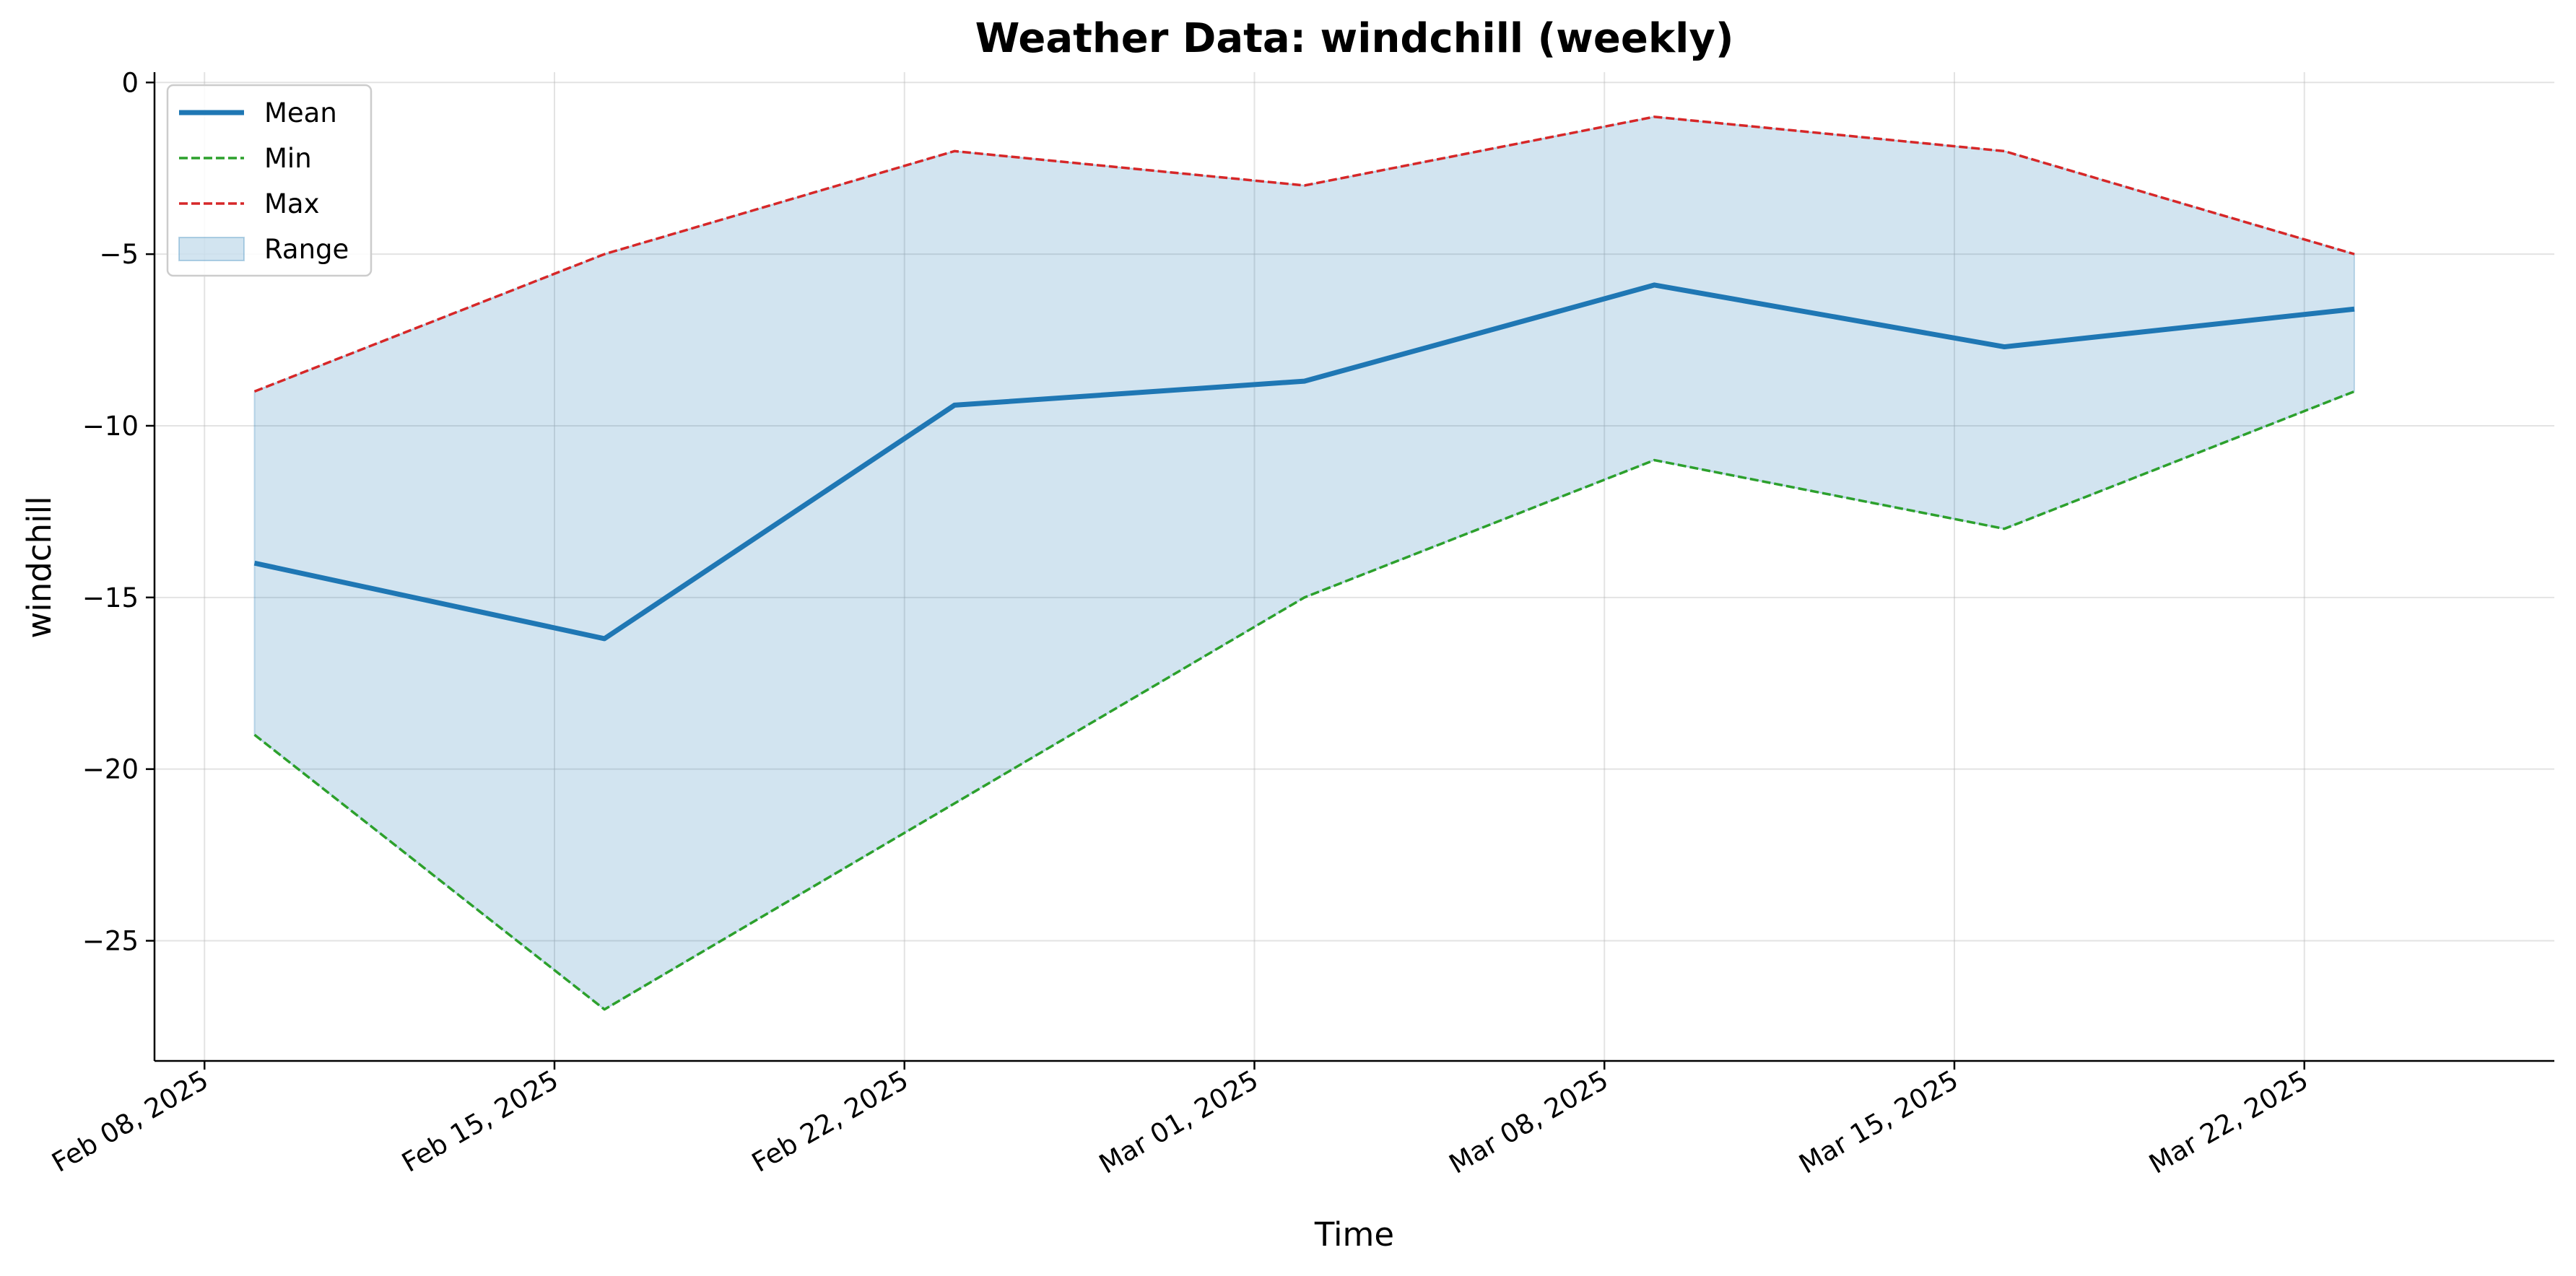  I want to click on x-tick-label: Feb 08, 2025, so click(130, 1122).